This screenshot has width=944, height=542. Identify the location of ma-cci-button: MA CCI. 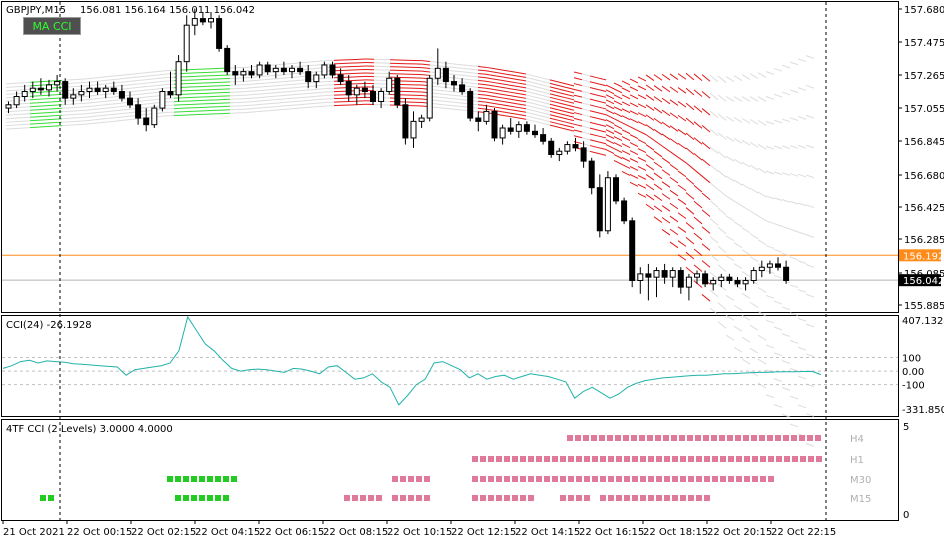
(52, 26).